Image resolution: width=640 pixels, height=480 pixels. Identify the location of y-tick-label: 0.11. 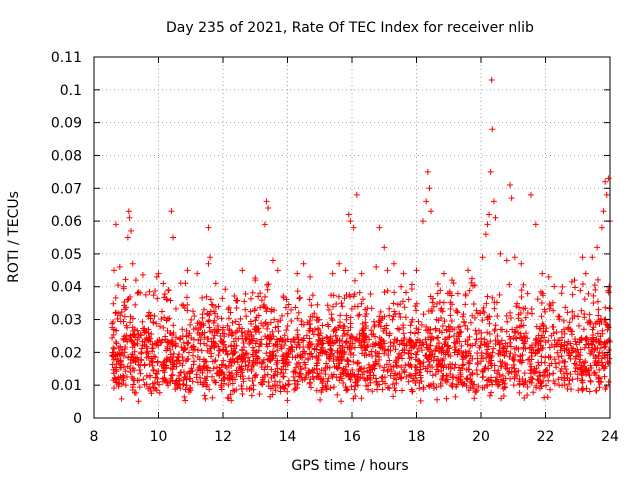
(66, 58).